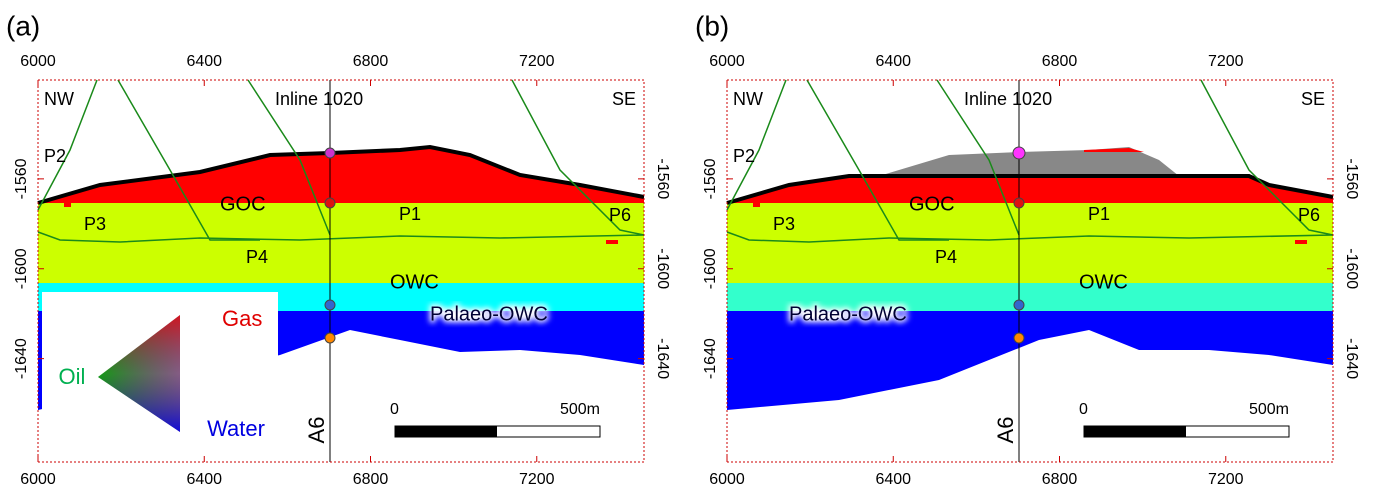 This screenshot has width=1381, height=493. I want to click on legend-triangle, so click(139, 373).